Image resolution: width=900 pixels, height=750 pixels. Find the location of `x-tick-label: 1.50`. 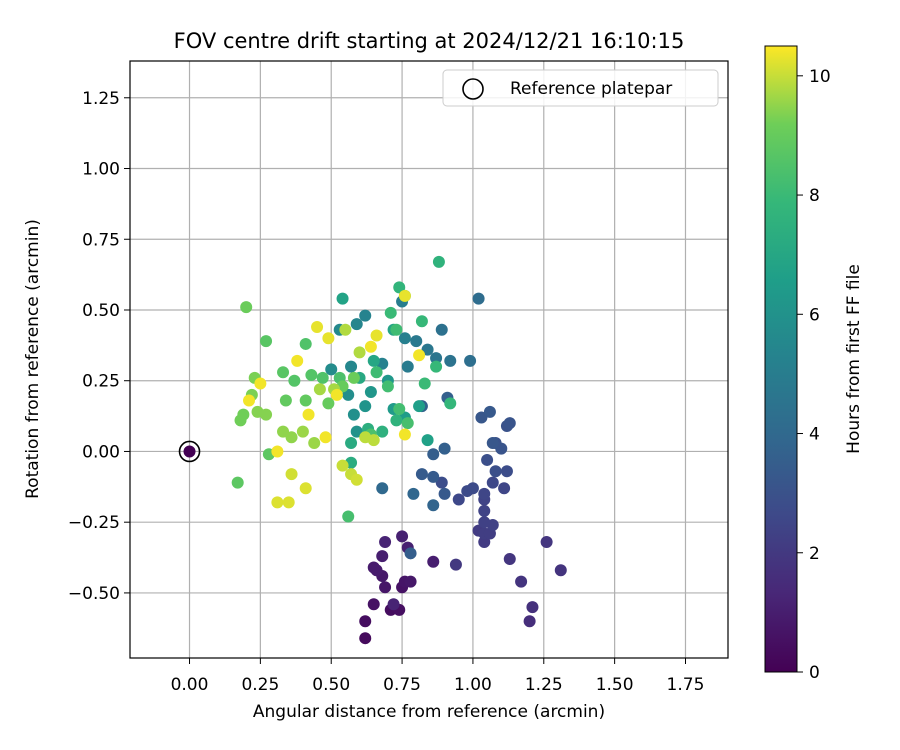

x-tick-label: 1.50 is located at coordinates (615, 685).